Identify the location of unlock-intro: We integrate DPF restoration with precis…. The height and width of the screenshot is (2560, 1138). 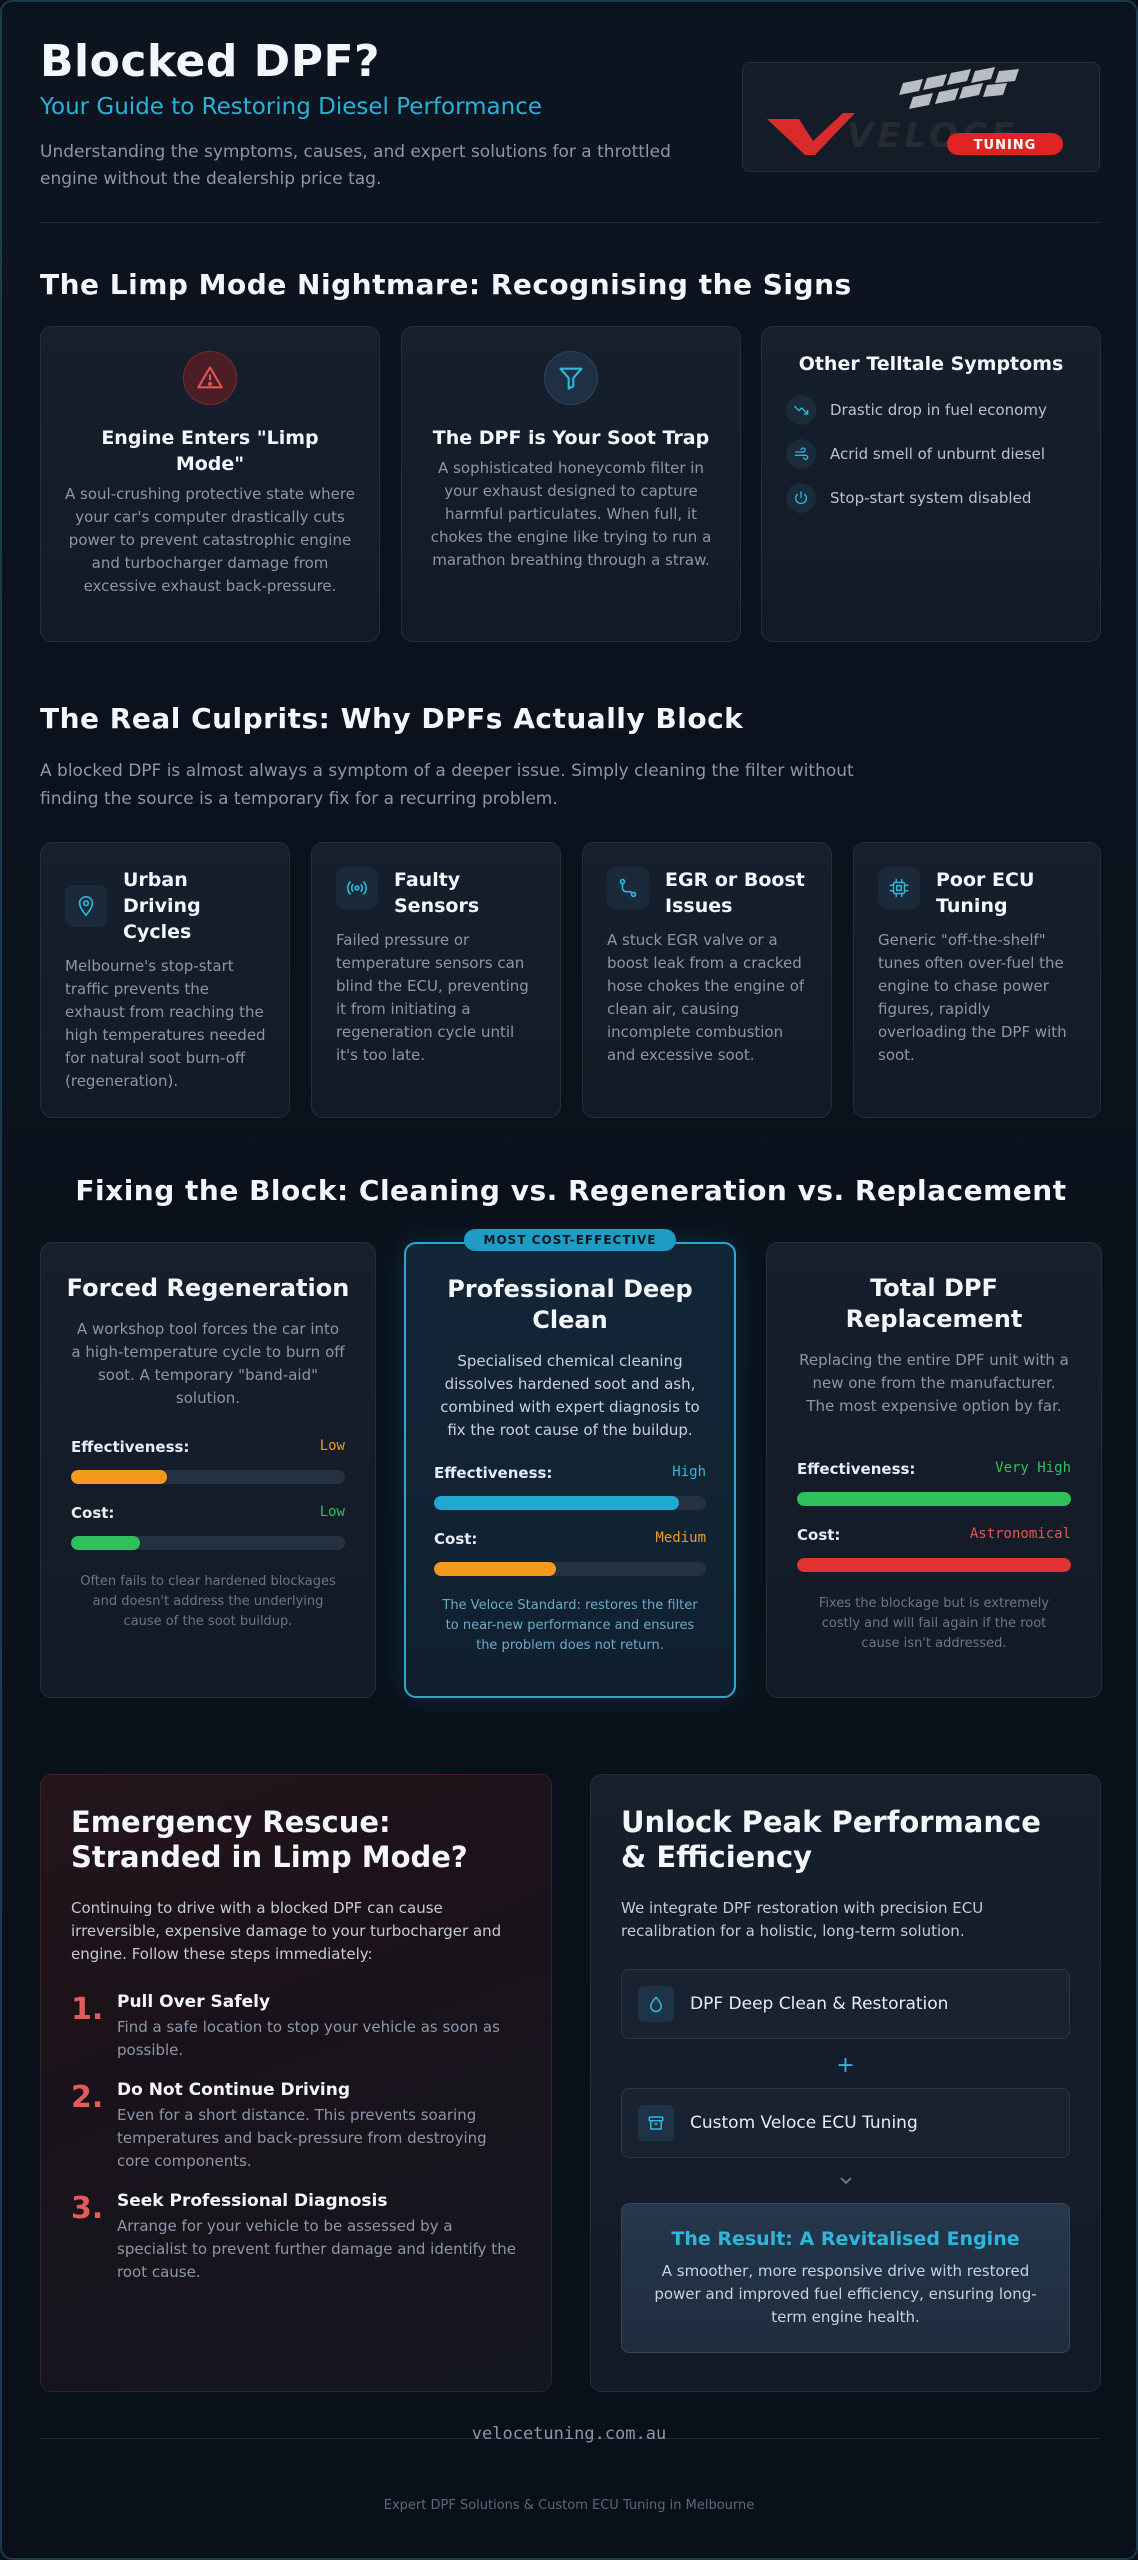
(802, 1919).